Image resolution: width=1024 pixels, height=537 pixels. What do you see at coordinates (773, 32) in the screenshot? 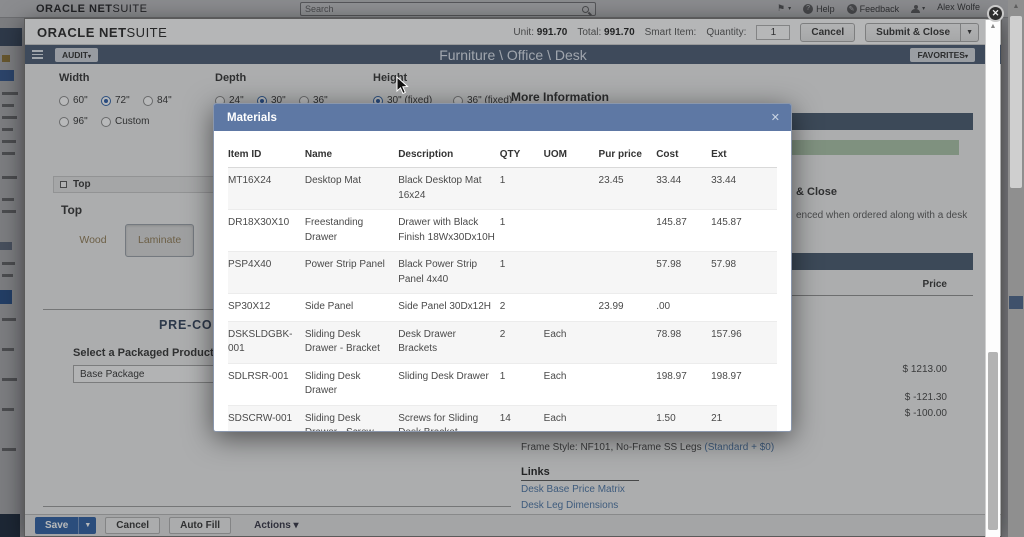
I see `quantity-input` at bounding box center [773, 32].